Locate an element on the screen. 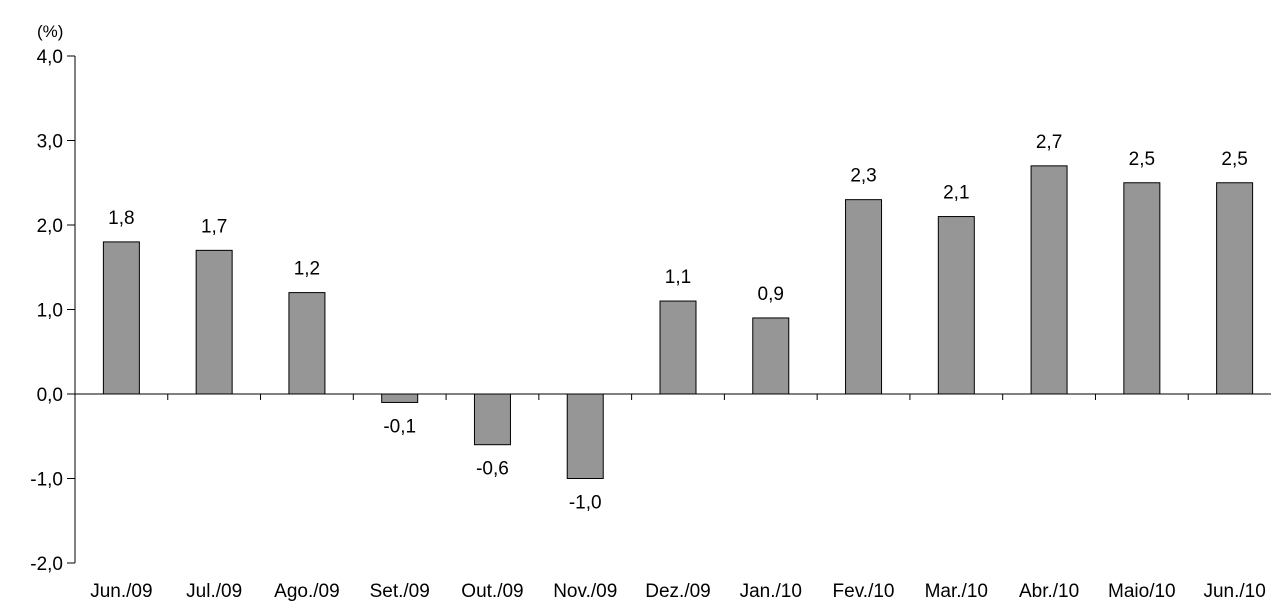 The width and height of the screenshot is (1271, 602). category-label: Fev./10 is located at coordinates (864, 591).